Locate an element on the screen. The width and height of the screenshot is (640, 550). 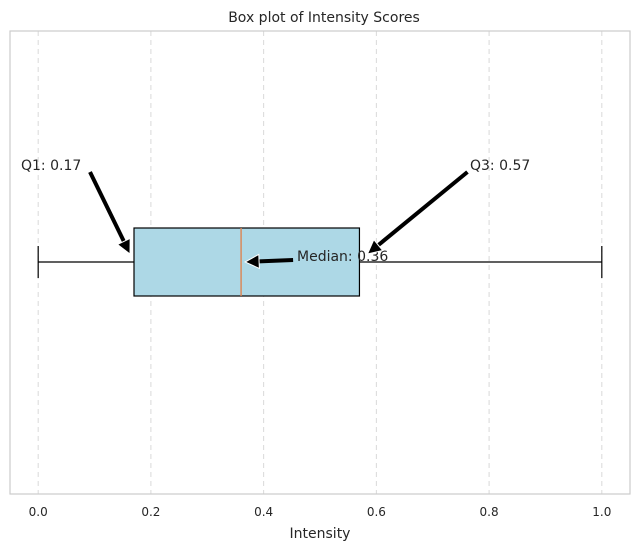
x-tick-label: 0.2 is located at coordinates (150, 512).